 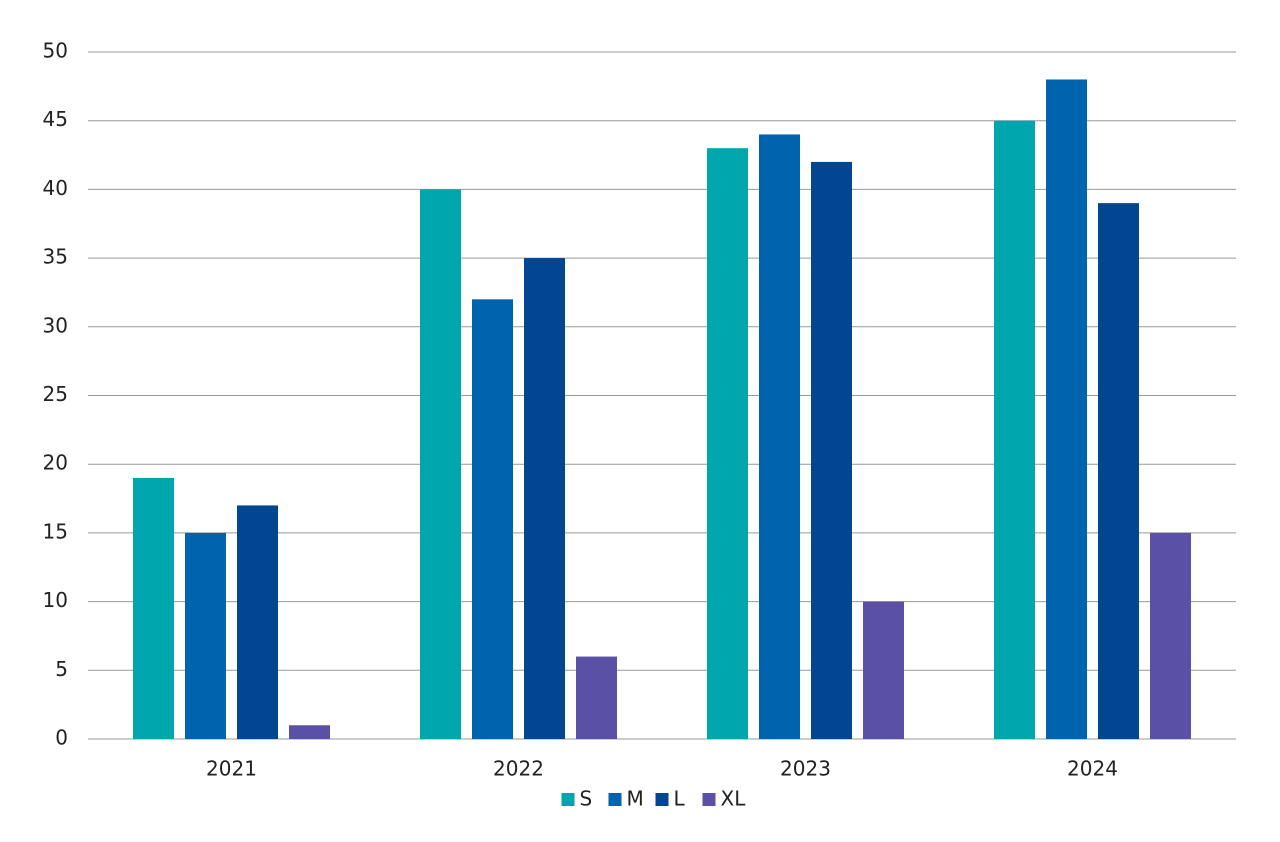 What do you see at coordinates (55, 463) in the screenshot?
I see `y-tick-label: 20` at bounding box center [55, 463].